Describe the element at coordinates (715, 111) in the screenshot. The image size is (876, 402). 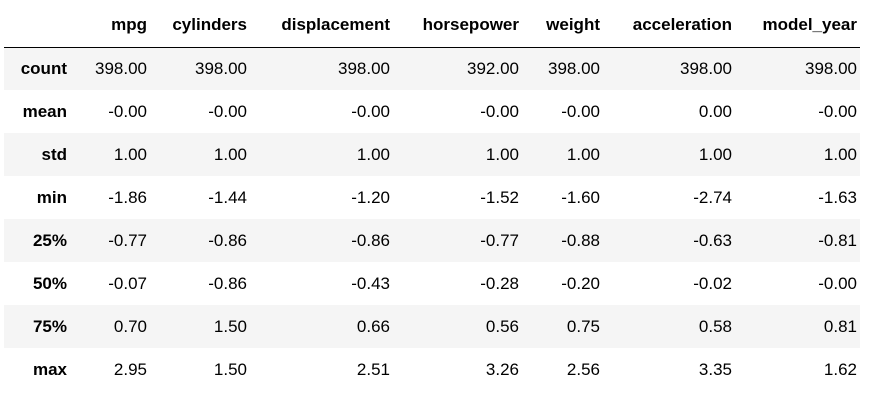
I see `table-cell: 0.00` at that location.